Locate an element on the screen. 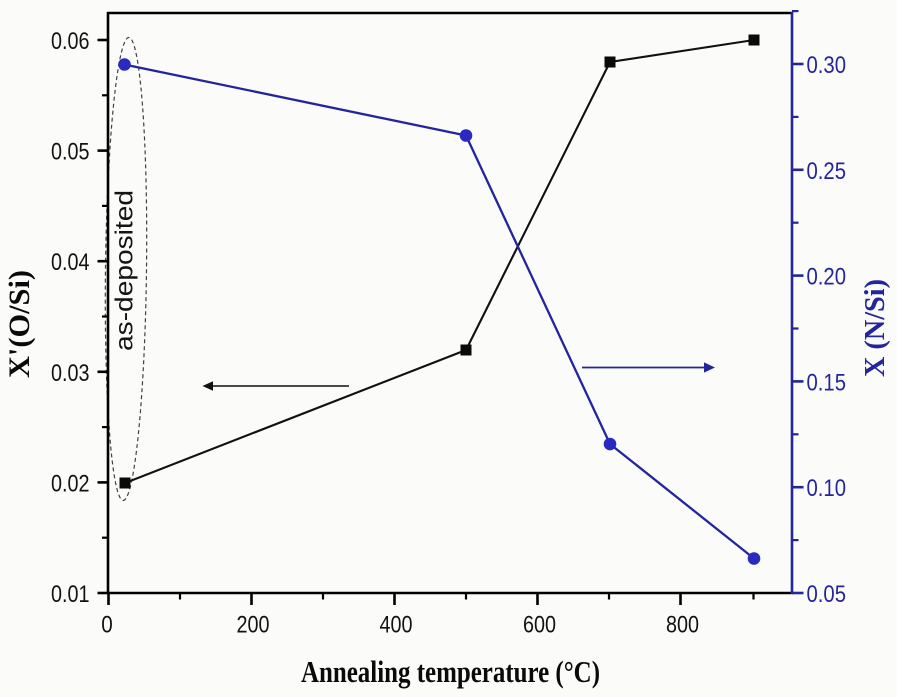 The height and width of the screenshot is (697, 897). svg-text: Annealing temperature (°C) is located at coordinates (450, 671).